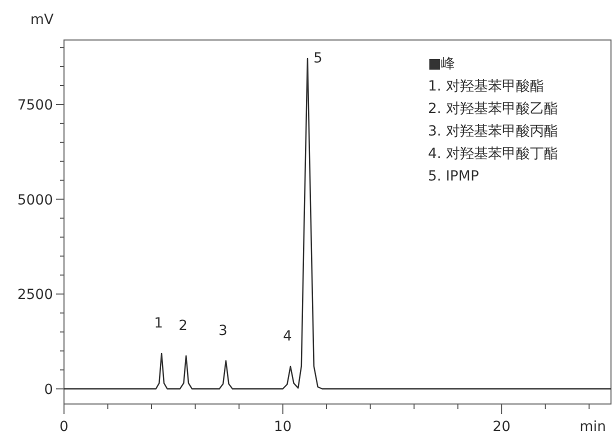  What do you see at coordinates (287, 336) in the screenshot?
I see `annotation: 4` at bounding box center [287, 336].